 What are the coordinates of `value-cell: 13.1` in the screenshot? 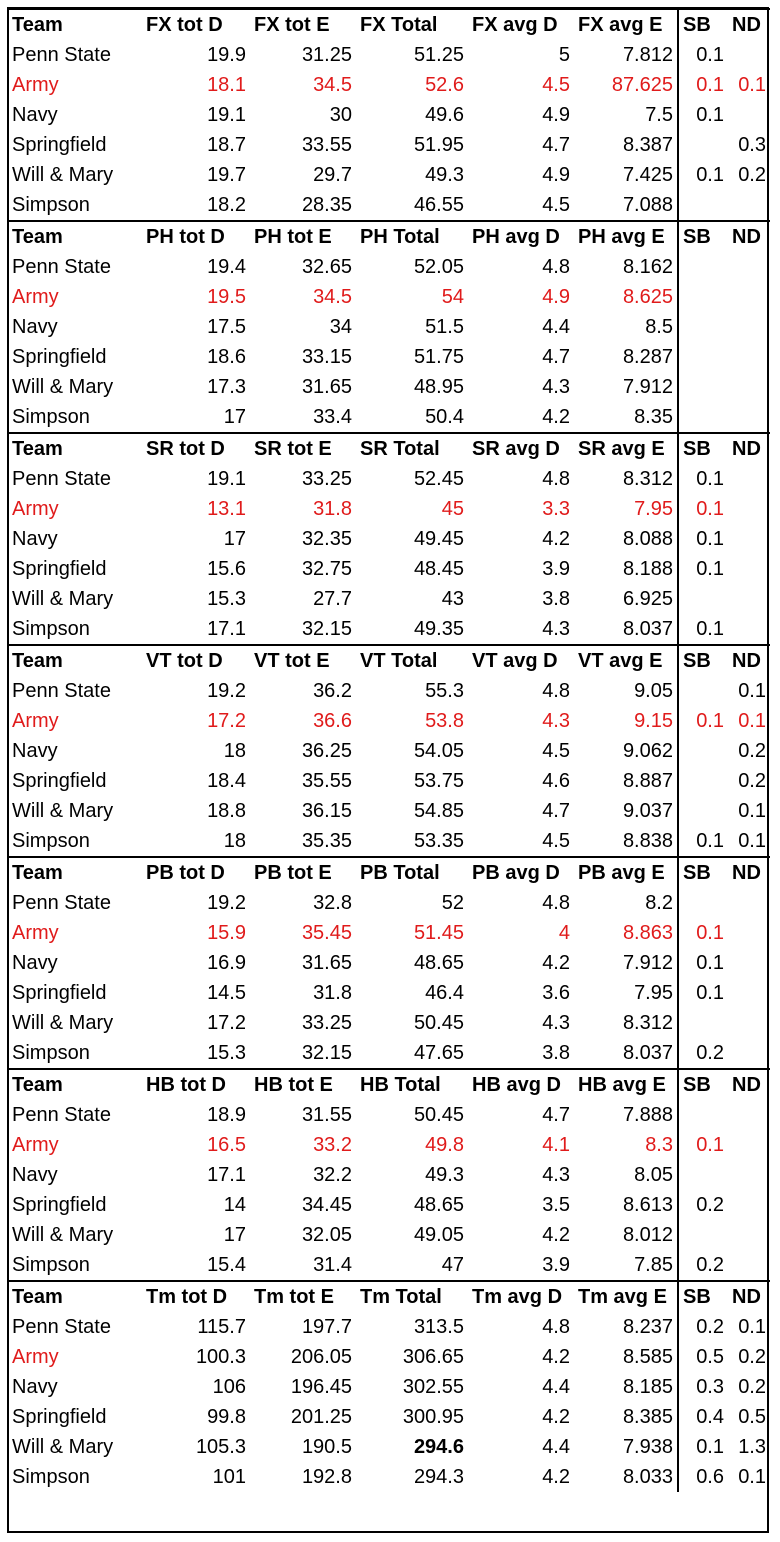 It's located at (226, 509).